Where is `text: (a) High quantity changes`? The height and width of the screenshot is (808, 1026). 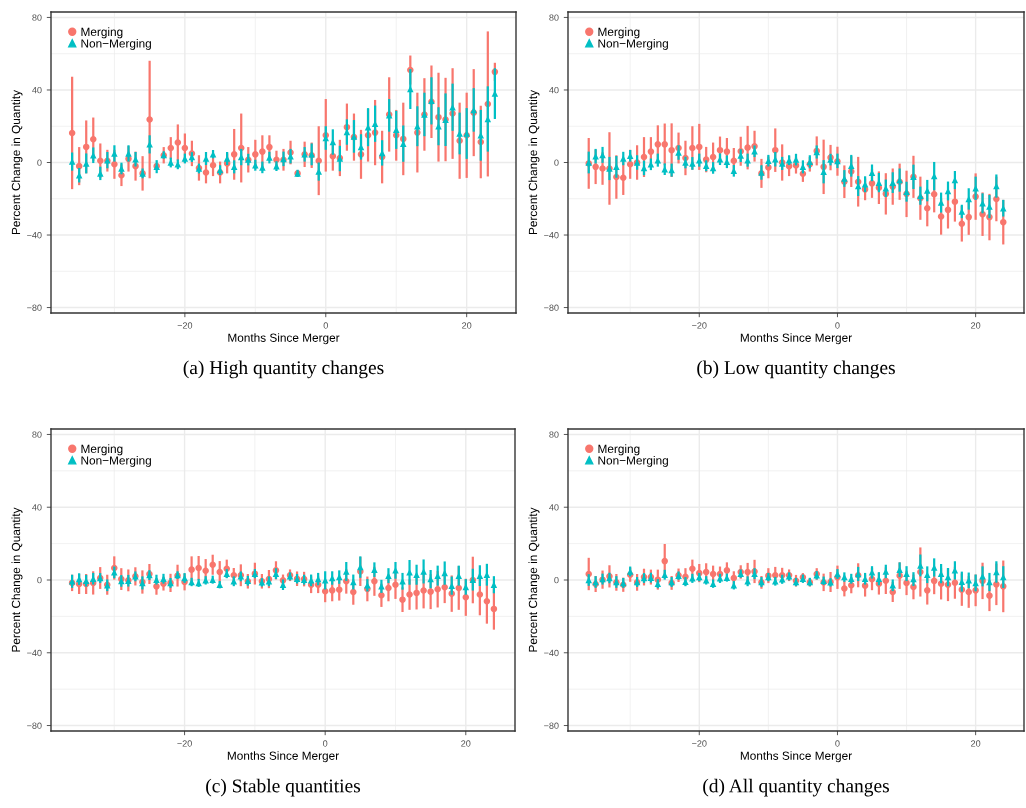 text: (a) High quantity changes is located at coordinates (283, 369).